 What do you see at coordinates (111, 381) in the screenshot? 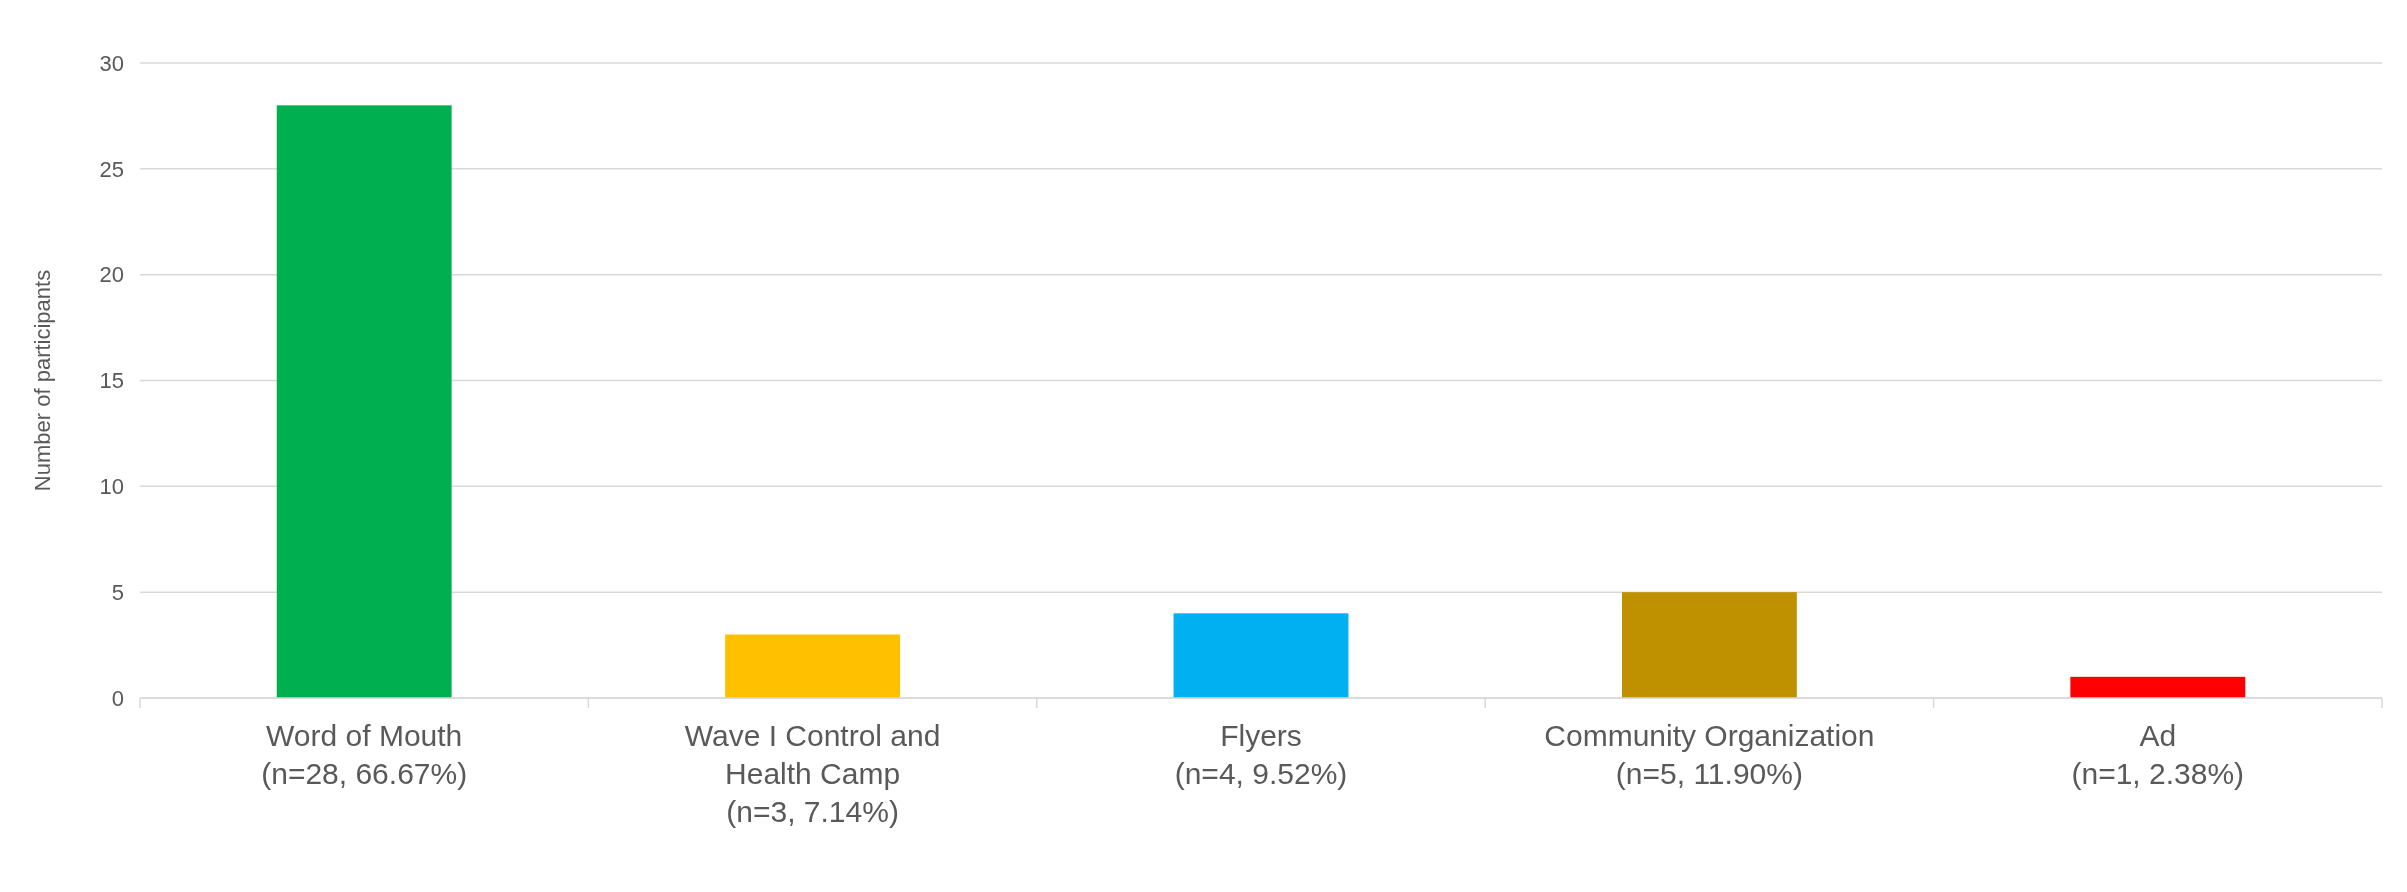
I see `y-tick-label: 15` at bounding box center [111, 381].